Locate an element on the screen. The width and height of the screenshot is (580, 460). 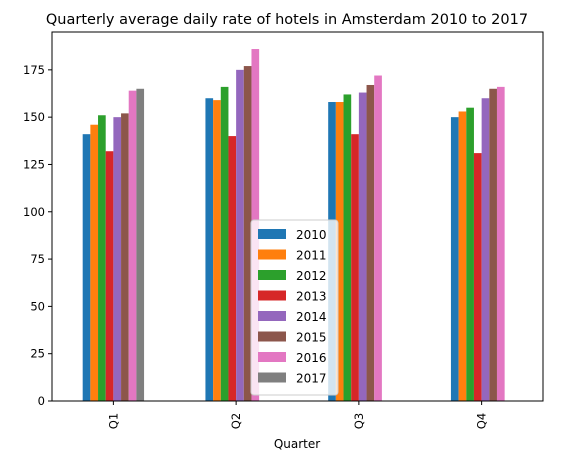
bar-q2-2011 is located at coordinates (217, 251).